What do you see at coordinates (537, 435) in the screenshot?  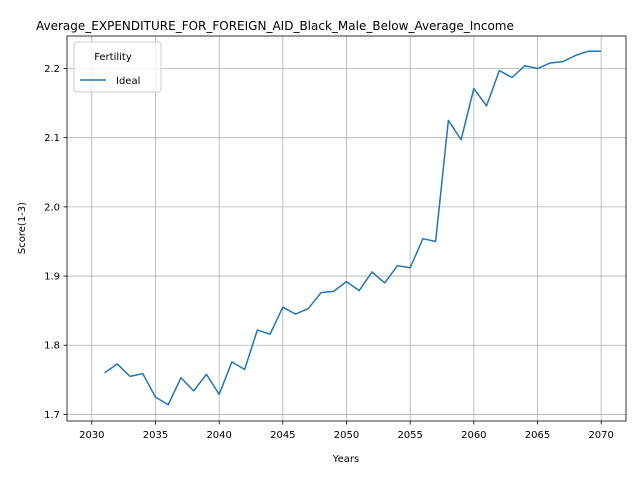 I see `x-tick-label: 2065` at bounding box center [537, 435].